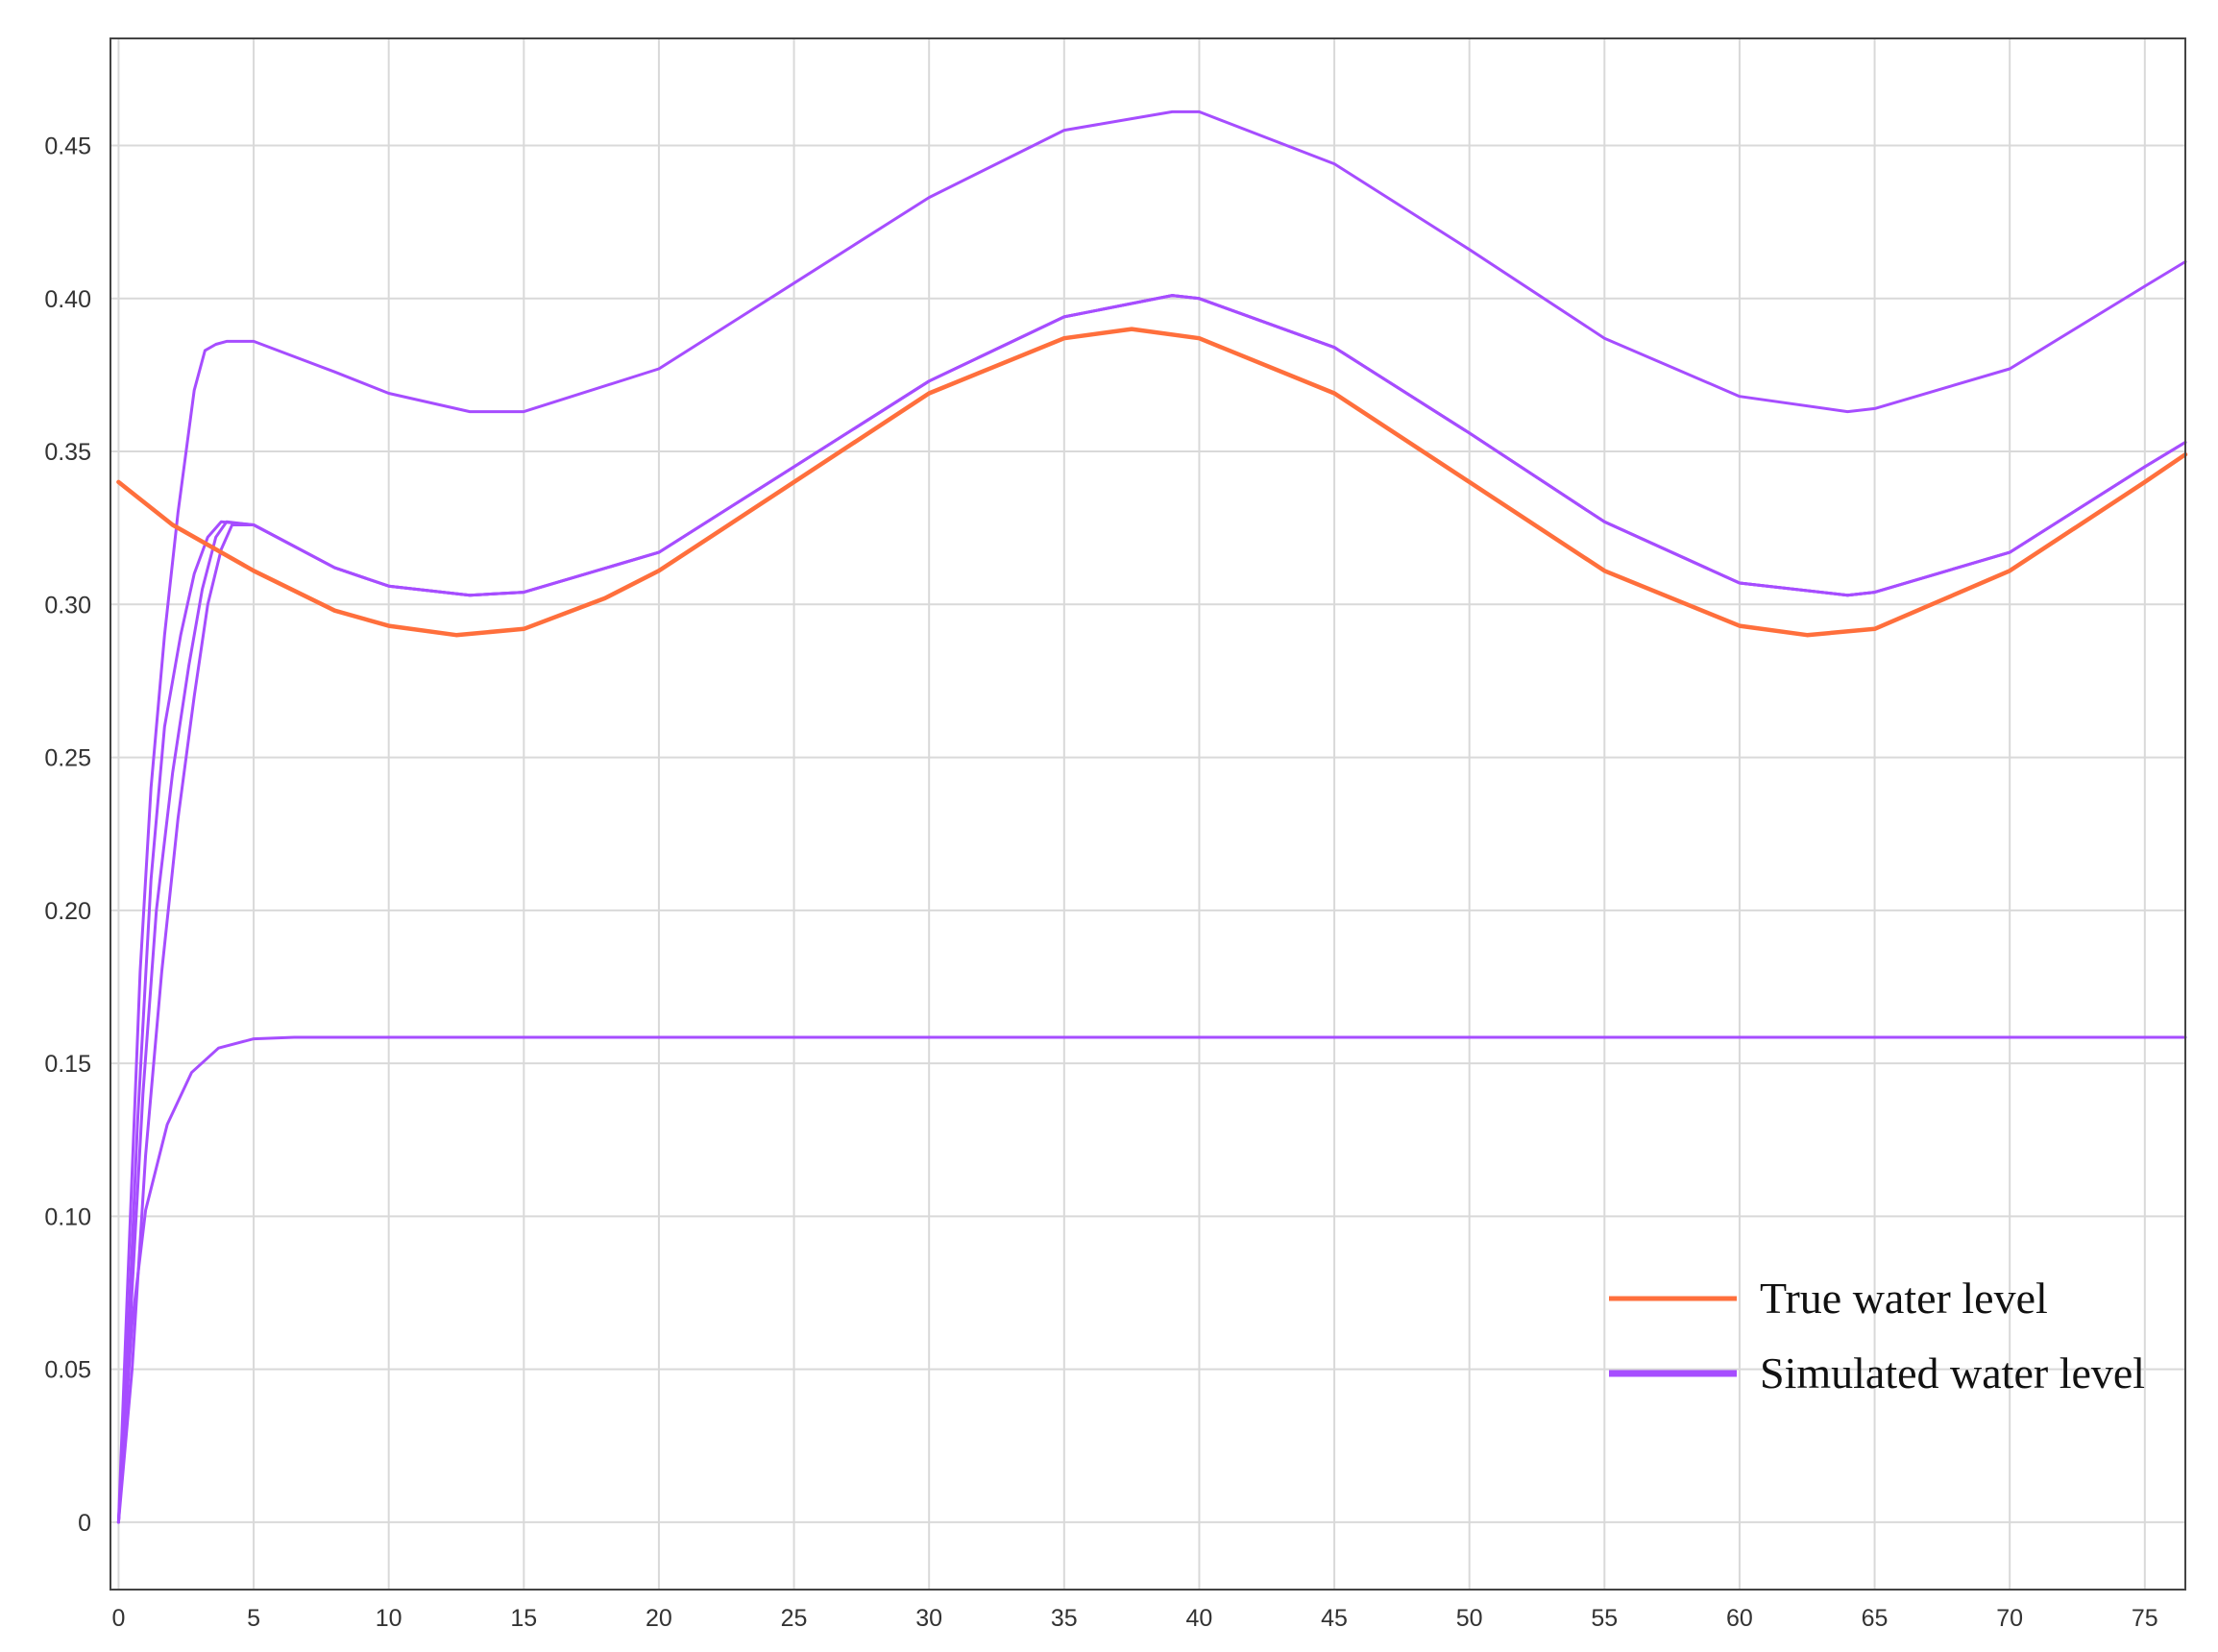  I want to click on y-tick-label: 0.30, so click(67, 605).